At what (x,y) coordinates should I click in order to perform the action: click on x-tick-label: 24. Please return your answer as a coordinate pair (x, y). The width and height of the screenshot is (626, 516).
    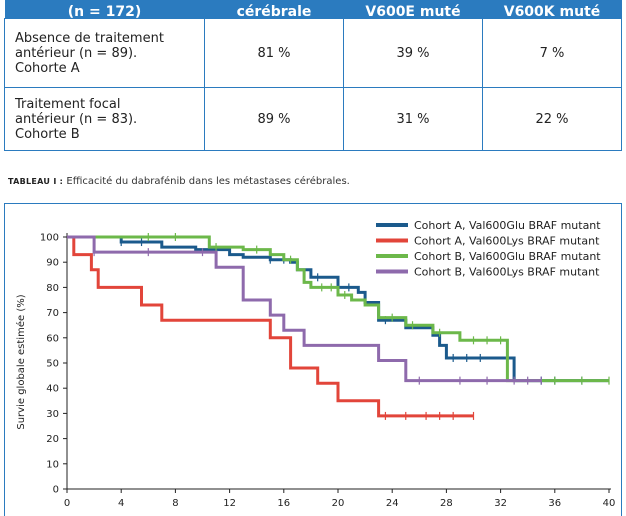
    Looking at the image, I should click on (392, 503).